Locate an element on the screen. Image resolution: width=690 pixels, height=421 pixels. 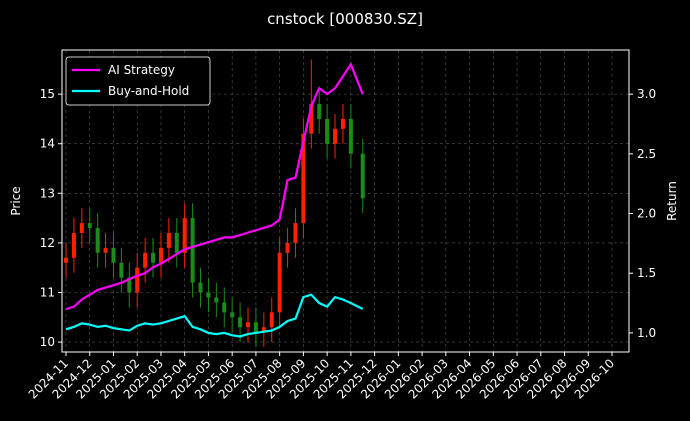
legend-label: AI Strategy is located at coordinates (141, 70).